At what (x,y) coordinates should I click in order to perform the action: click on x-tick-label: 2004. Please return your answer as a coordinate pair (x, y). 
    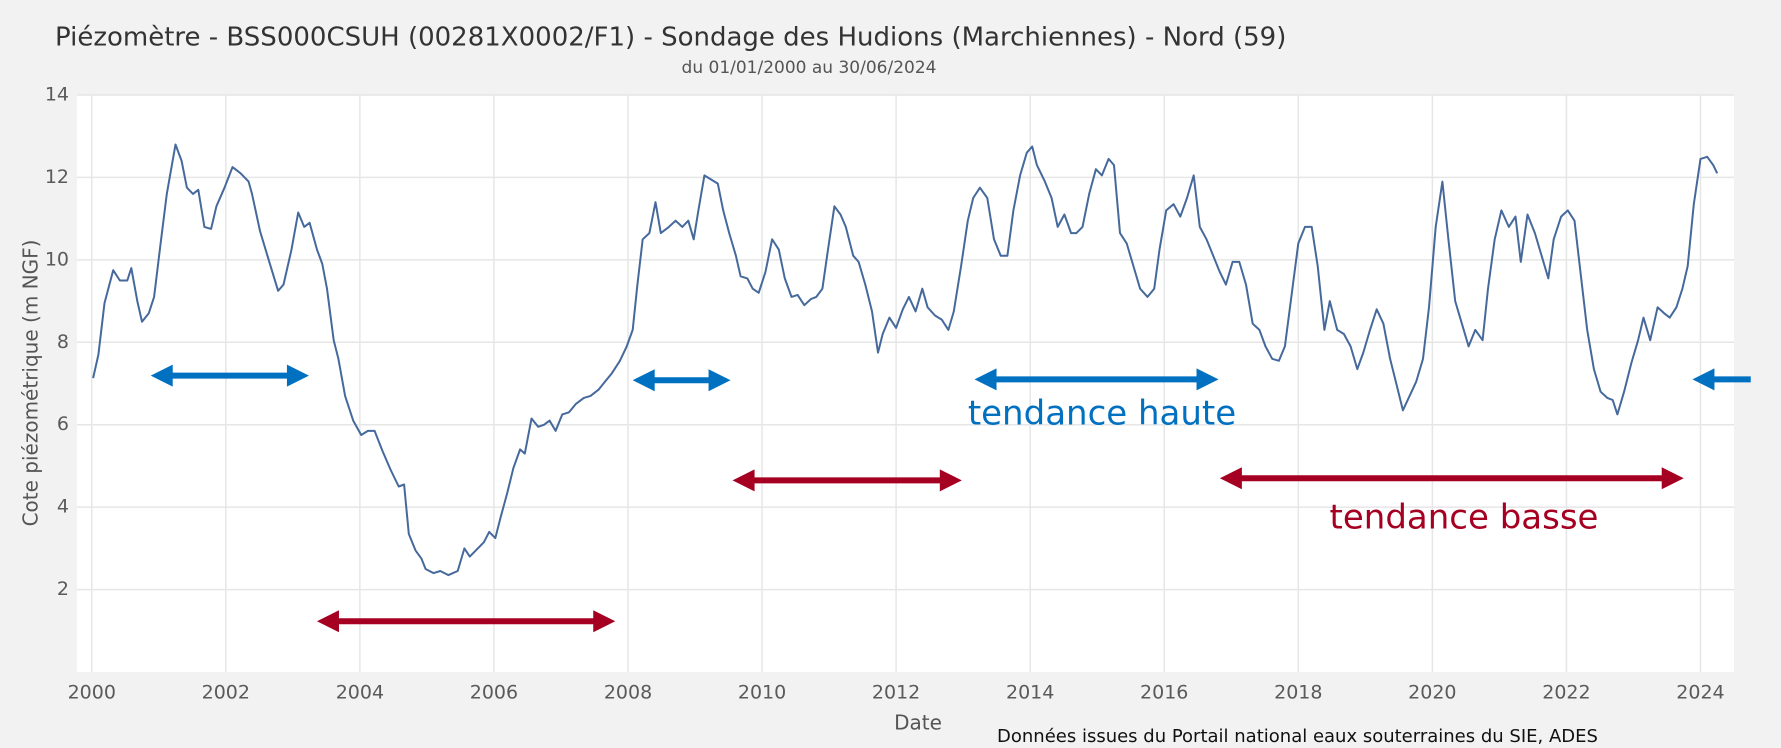
    Looking at the image, I should click on (360, 693).